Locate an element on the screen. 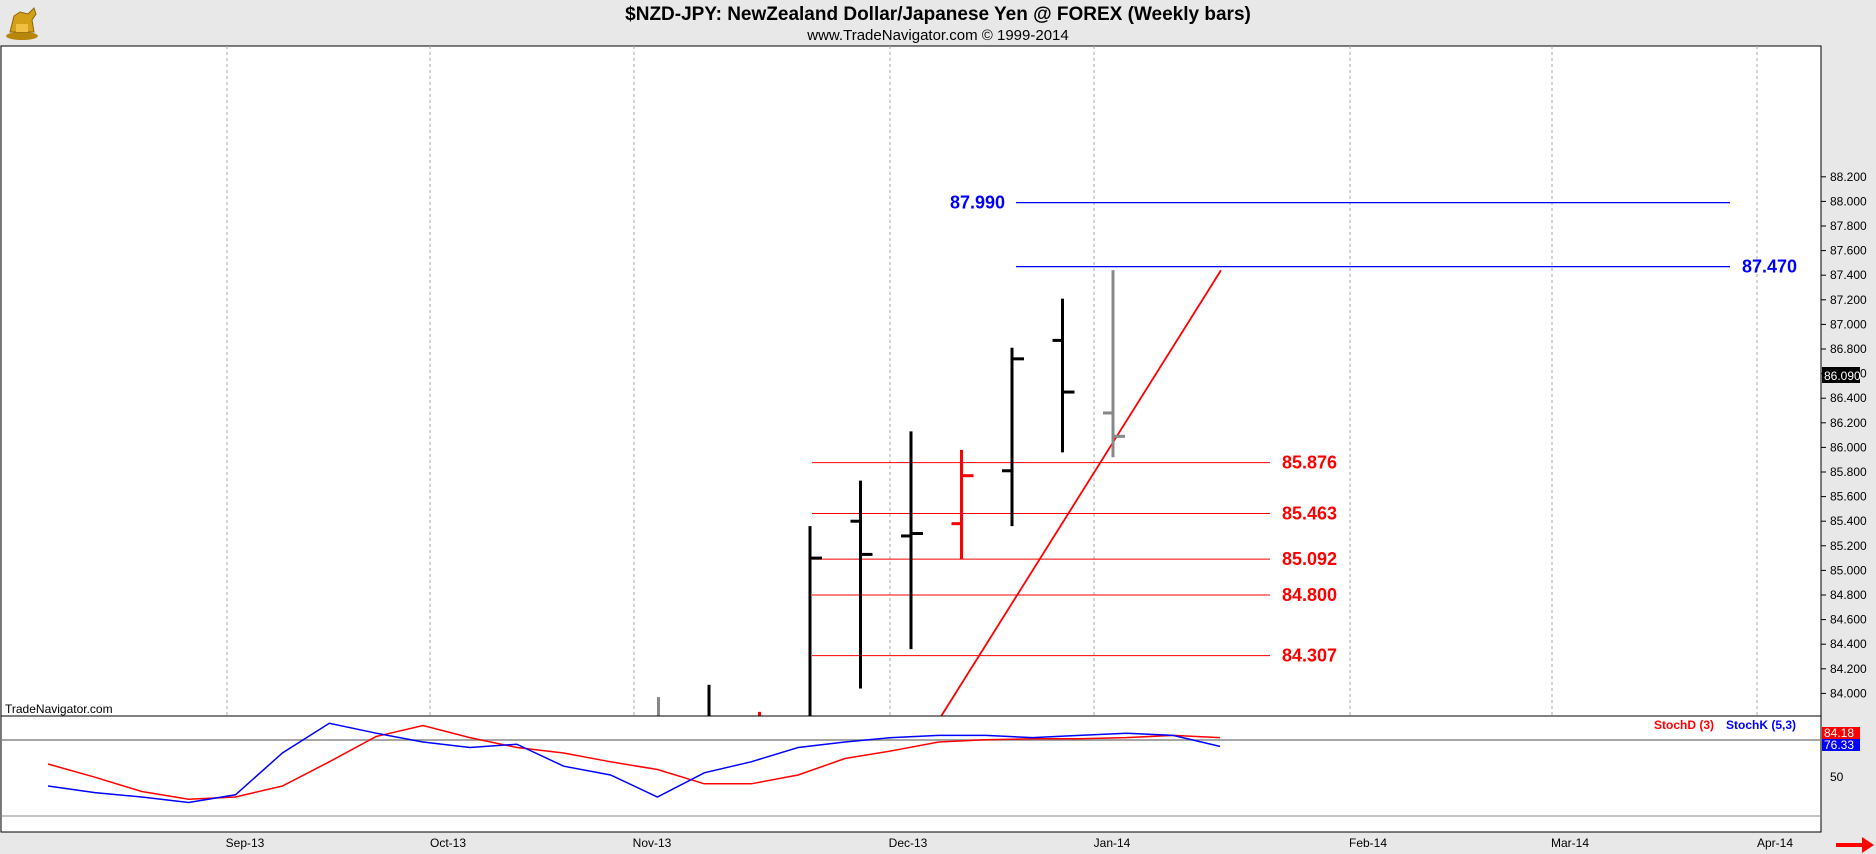 The image size is (1876, 854). stoch-d-last-box is located at coordinates (1841, 733).